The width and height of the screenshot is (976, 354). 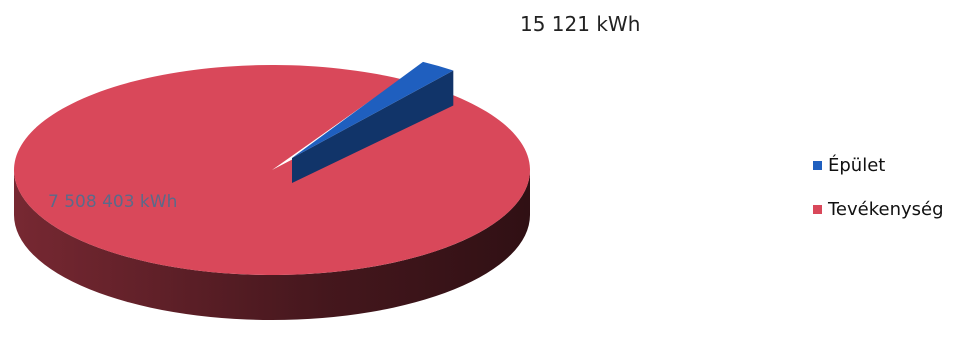 I want to click on legend-item-epulet: Épület, so click(x=878, y=165).